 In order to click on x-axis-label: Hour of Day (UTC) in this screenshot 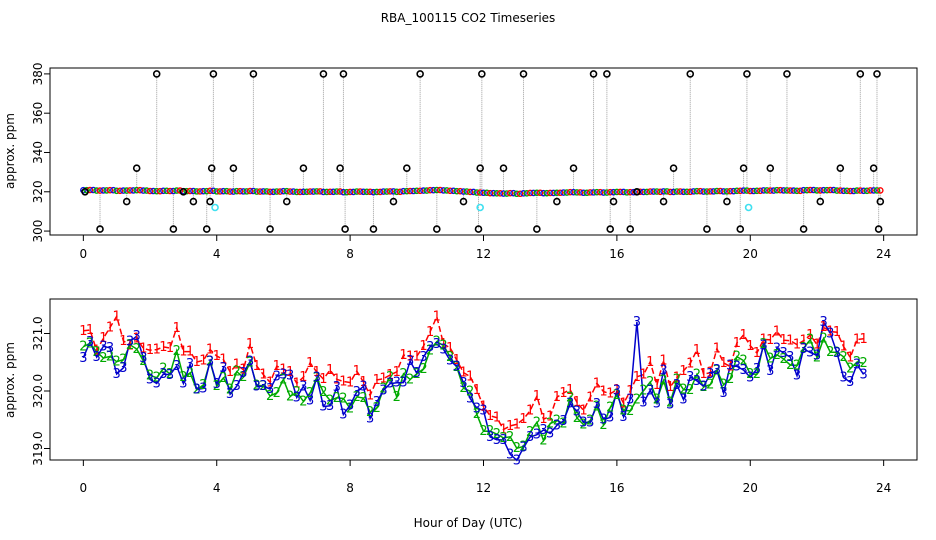, I will do `click(468, 523)`.